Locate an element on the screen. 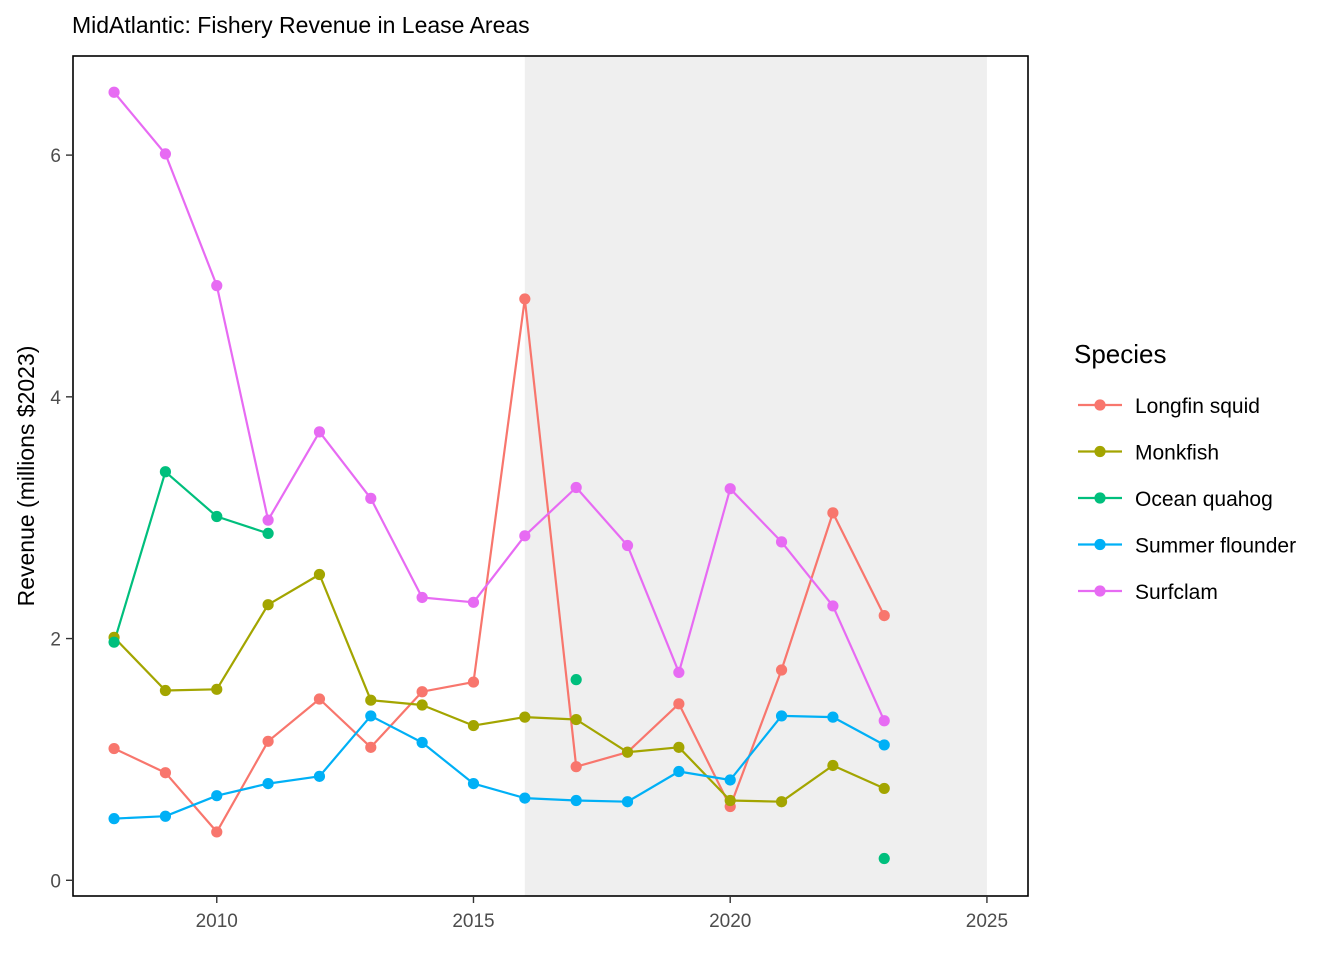 Image resolution: width=1344 pixels, height=960 pixels. y-tick-label-6: 6 is located at coordinates (55, 156).